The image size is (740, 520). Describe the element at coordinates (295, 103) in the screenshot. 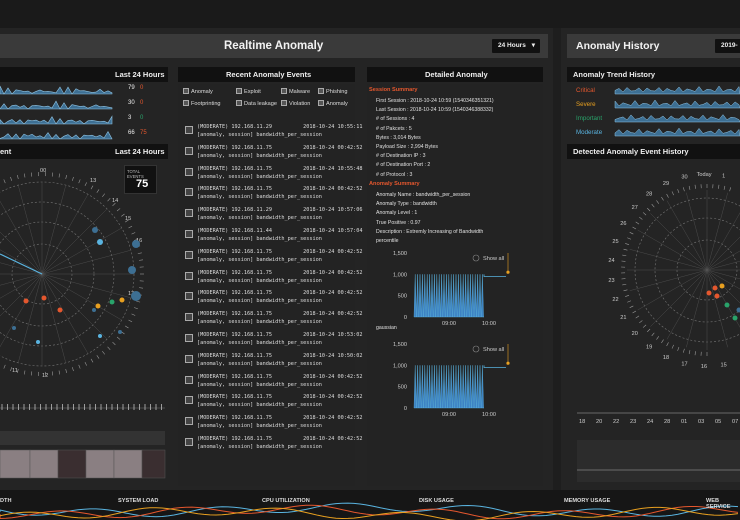

I see `legend-item: Violation` at that location.